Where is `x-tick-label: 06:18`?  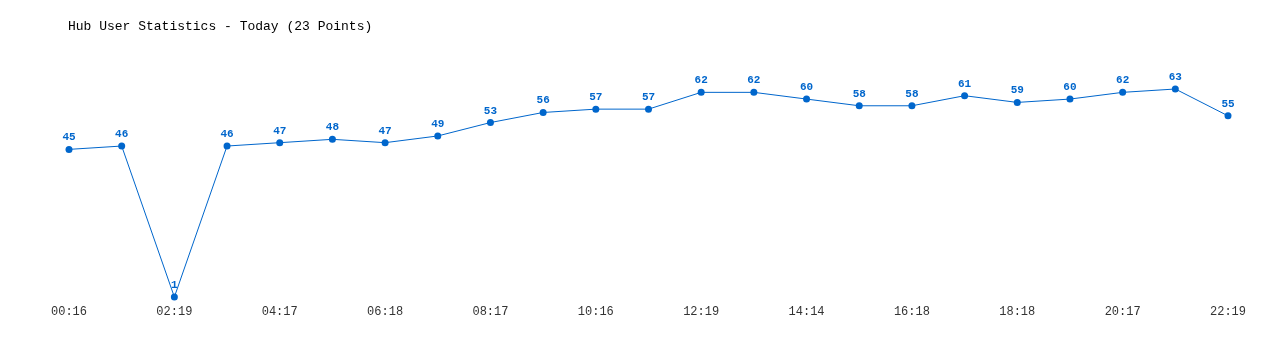 x-tick-label: 06:18 is located at coordinates (385, 312).